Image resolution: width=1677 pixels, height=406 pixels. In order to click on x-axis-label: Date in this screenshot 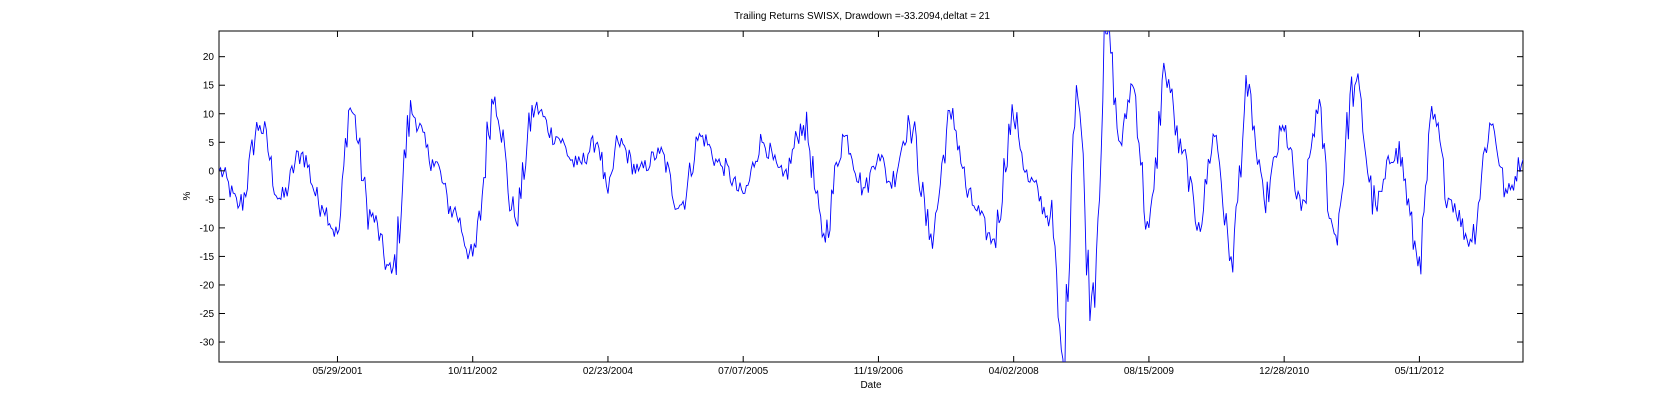, I will do `click(871, 385)`.